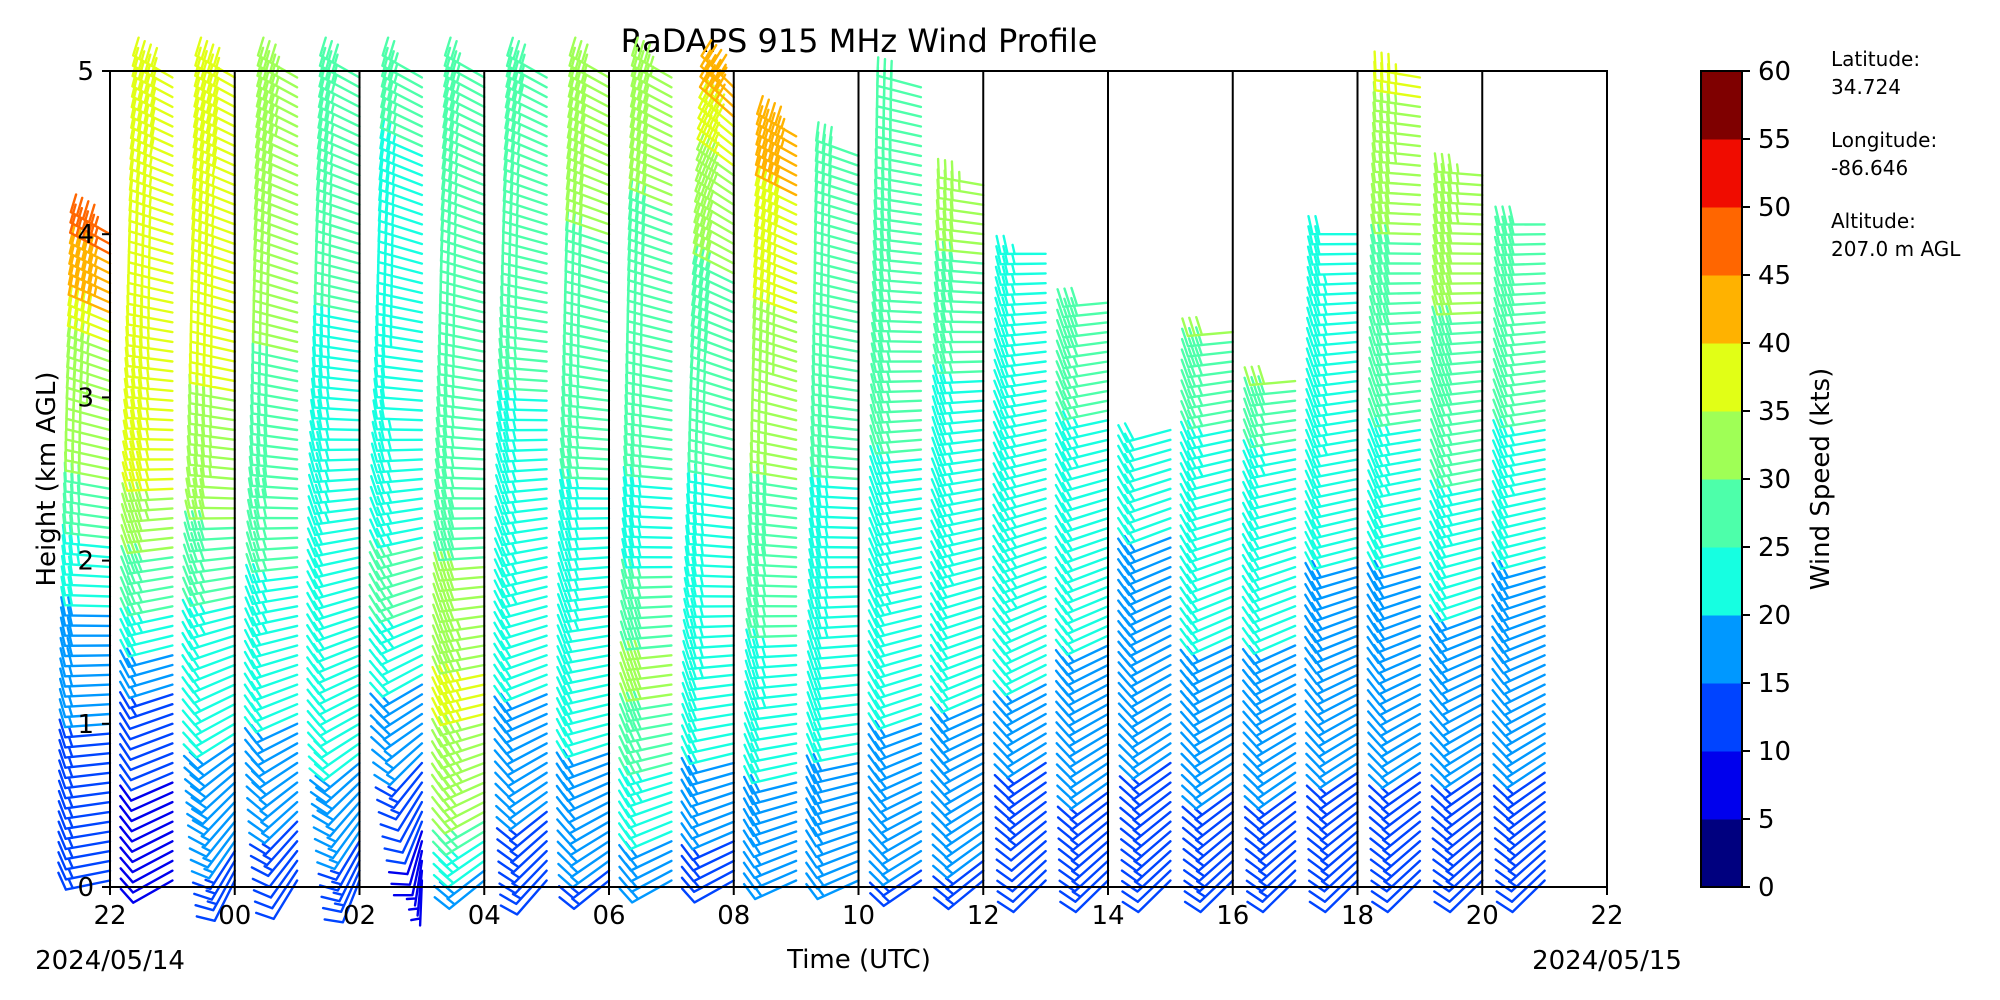 The image size is (2000, 1000). What do you see at coordinates (1721, 853) in the screenshot?
I see `colorbar-segment` at bounding box center [1721, 853].